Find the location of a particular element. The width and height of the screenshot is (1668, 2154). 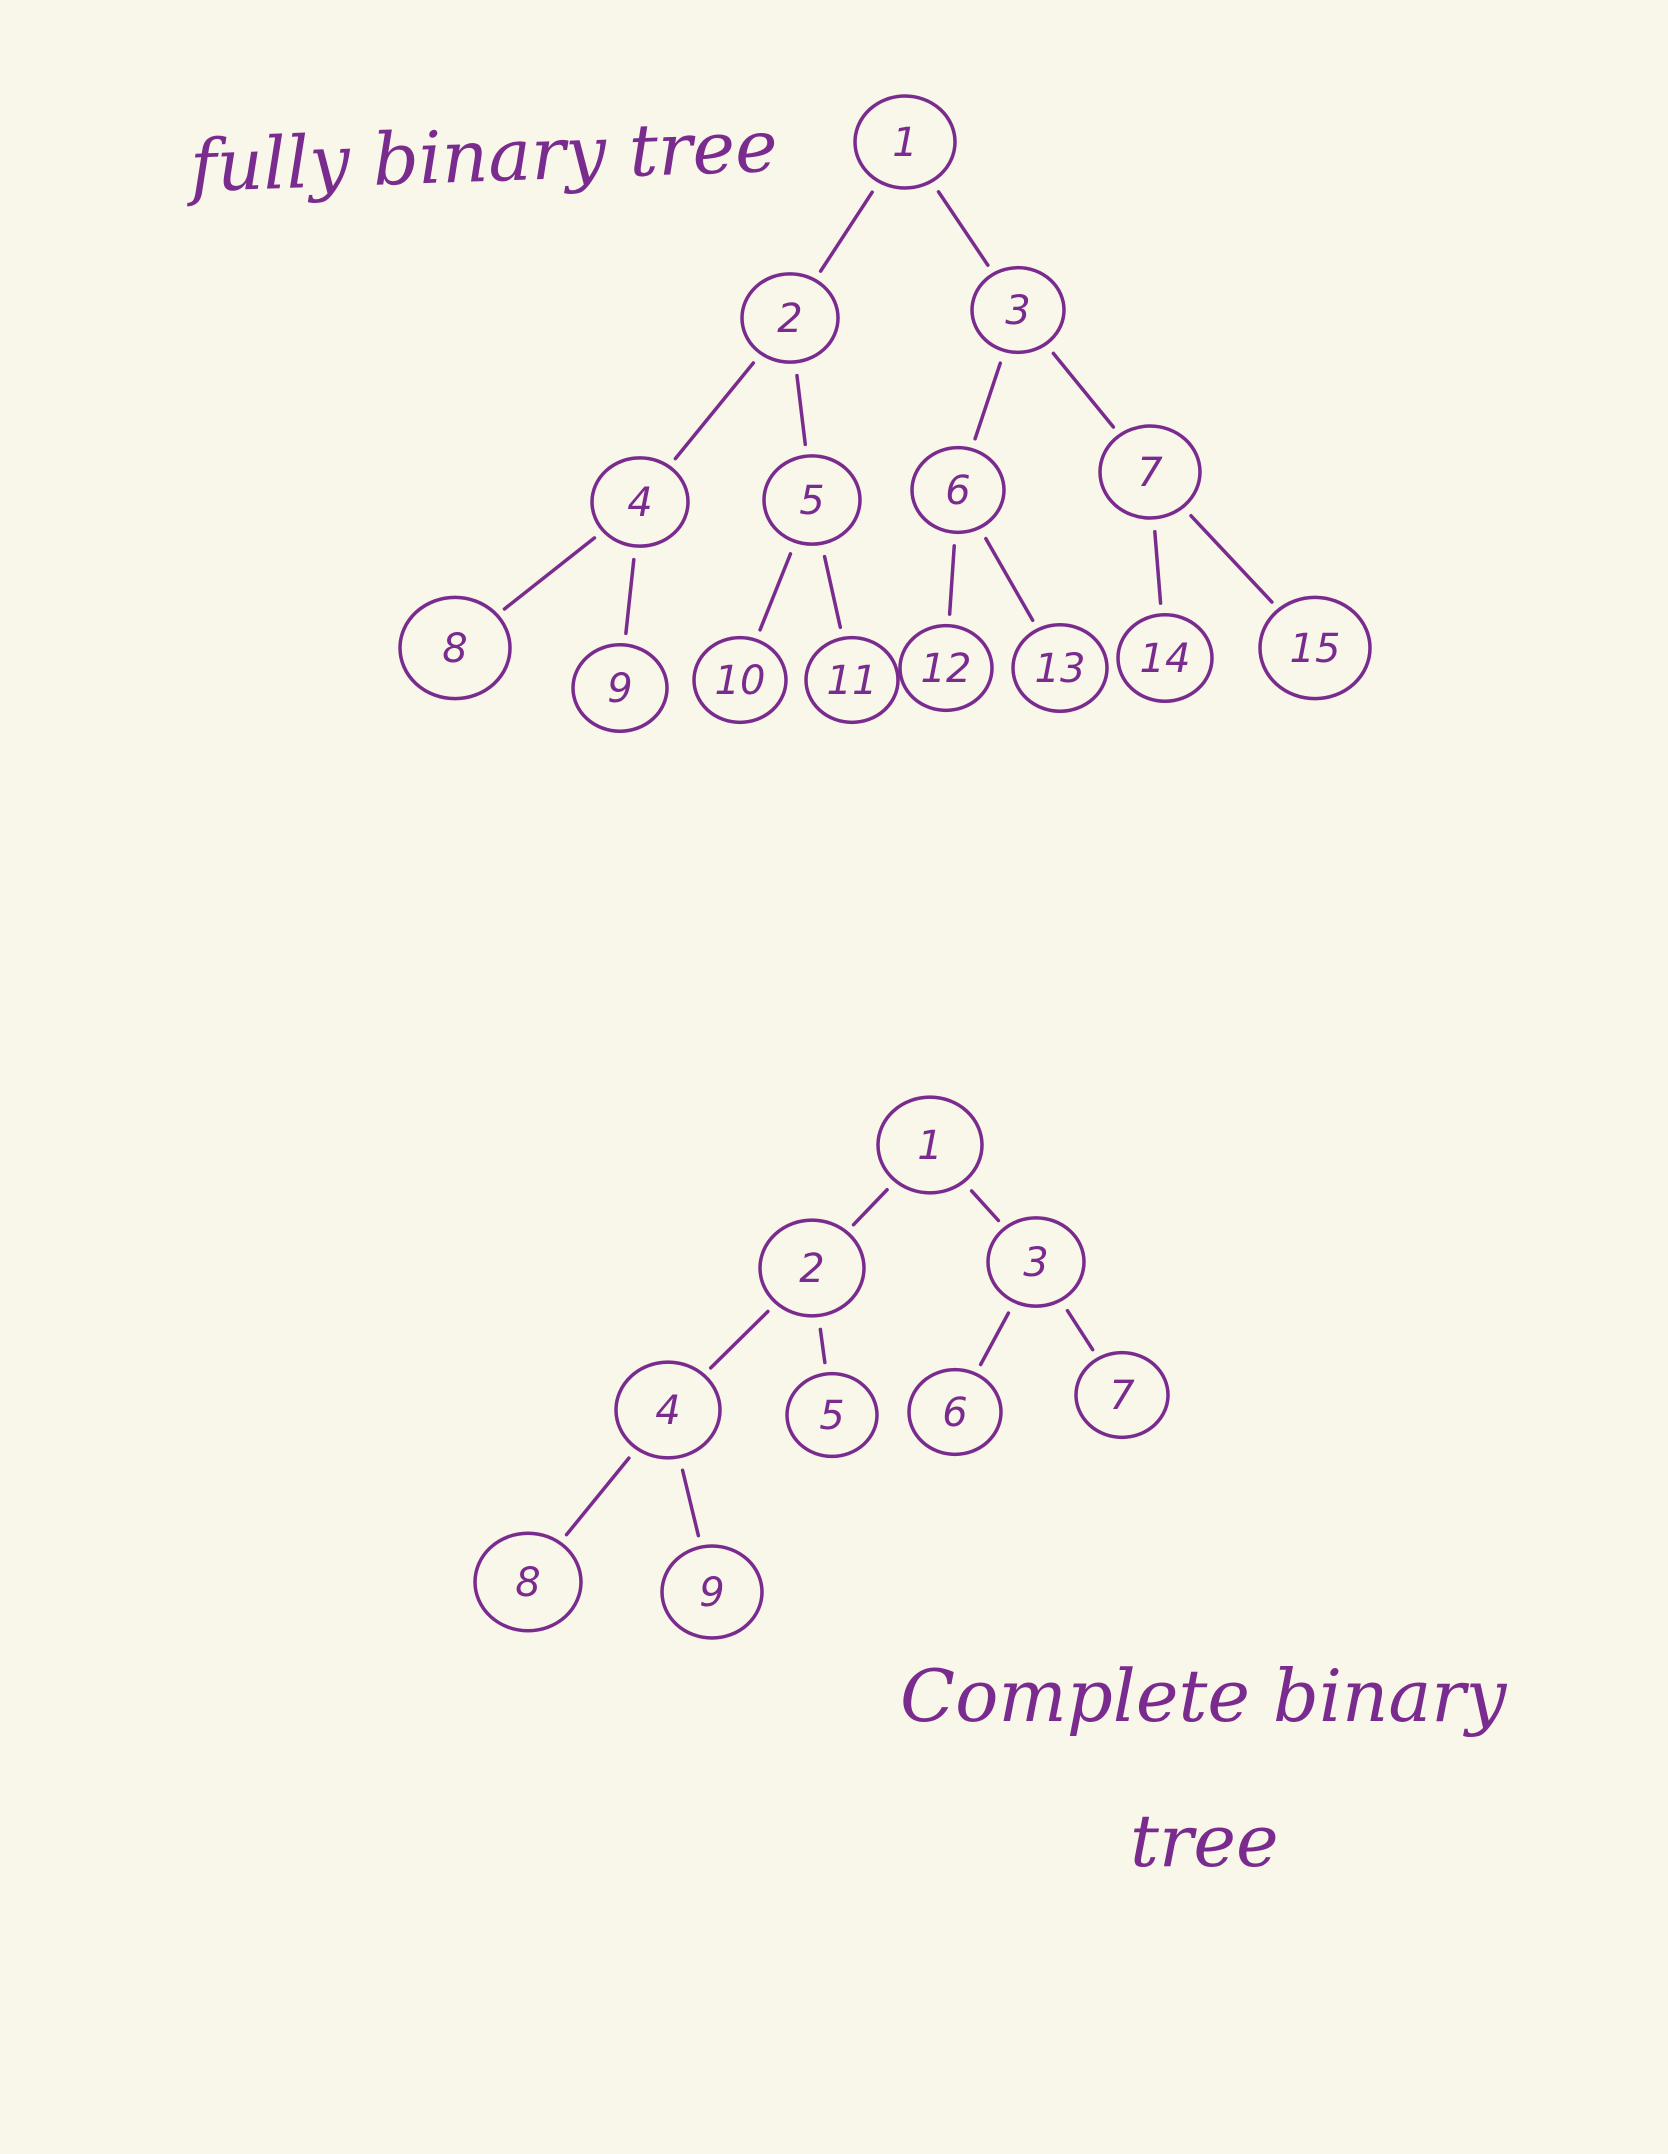

full-node-label: 13 is located at coordinates (1060, 669).